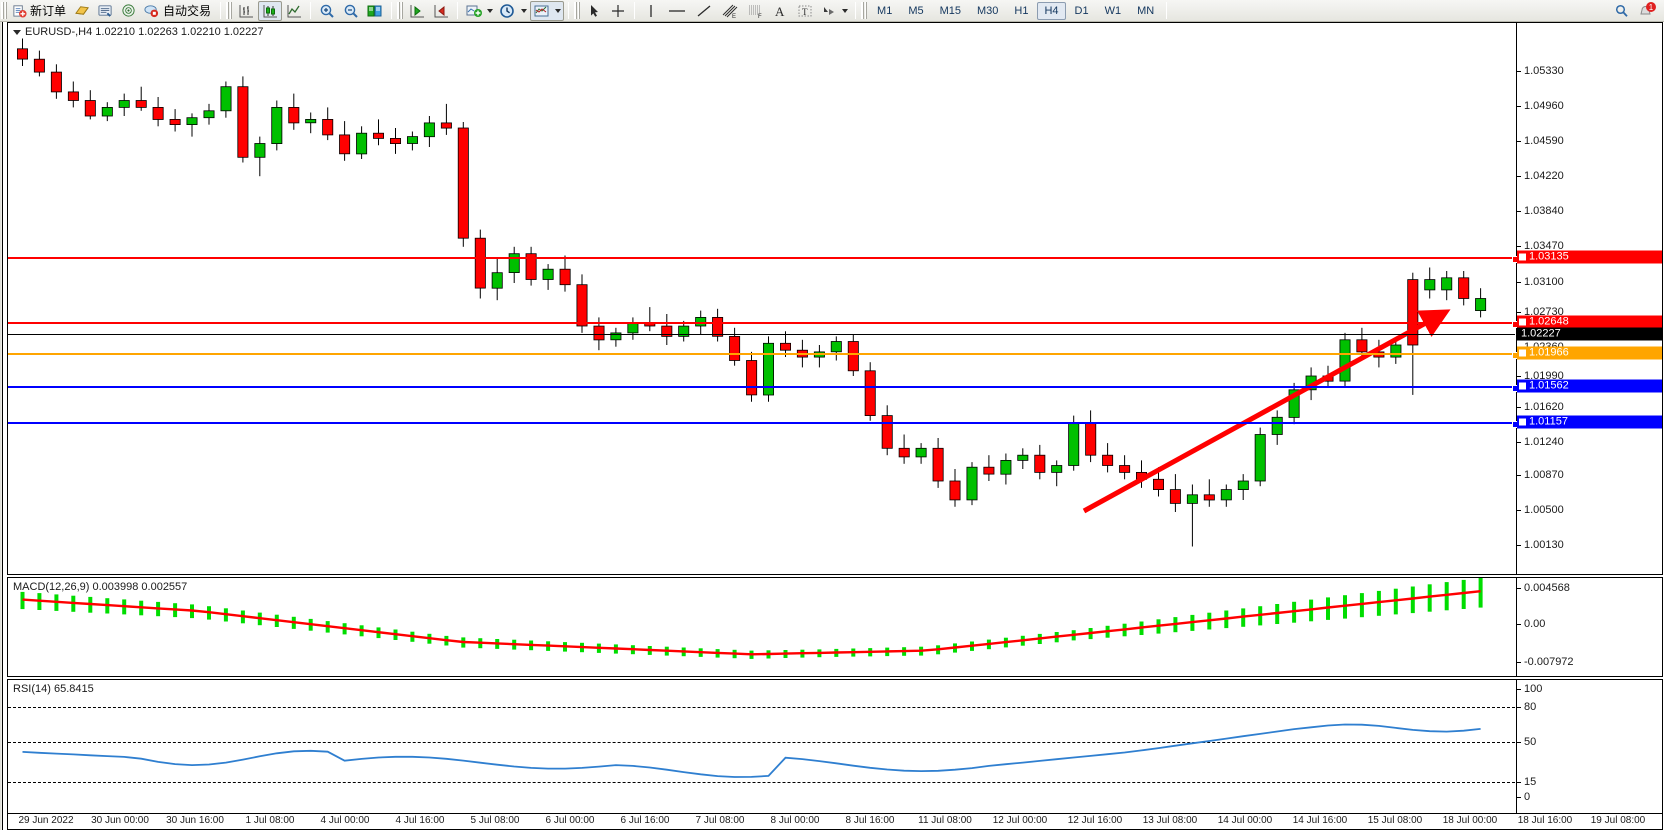  What do you see at coordinates (441, 11) in the screenshot?
I see `shift-end-button` at bounding box center [441, 11].